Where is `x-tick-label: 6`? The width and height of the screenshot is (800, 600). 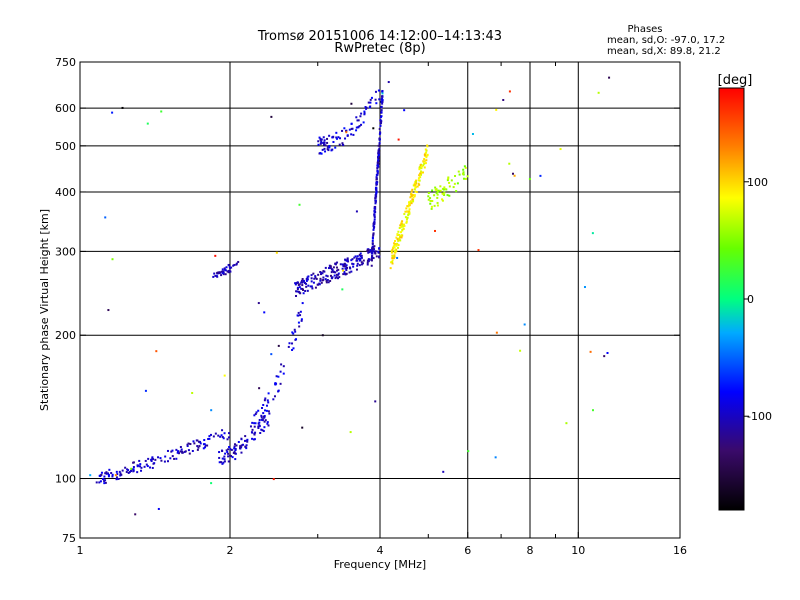 x-tick-label: 6 is located at coordinates (467, 550).